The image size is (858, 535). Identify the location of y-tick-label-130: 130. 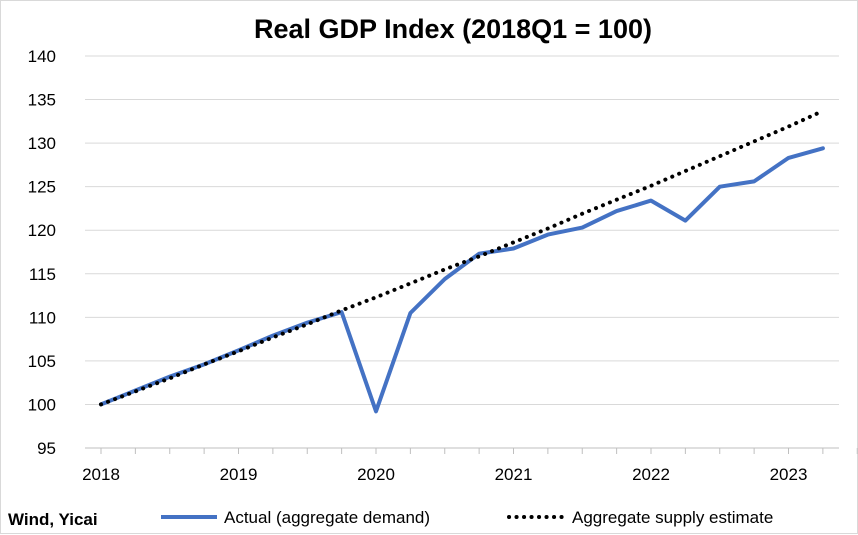
(42, 143).